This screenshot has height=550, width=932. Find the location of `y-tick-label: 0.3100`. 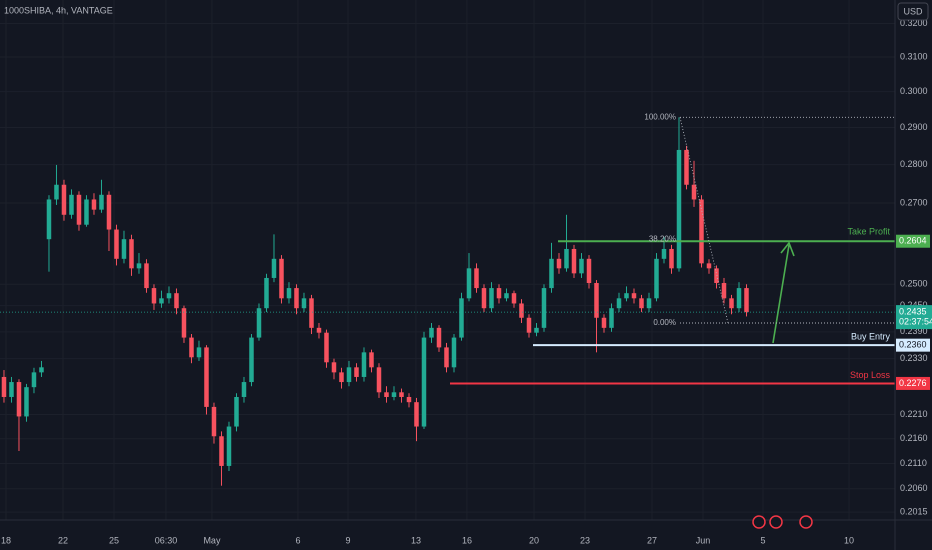

y-tick-label: 0.3100 is located at coordinates (914, 56).